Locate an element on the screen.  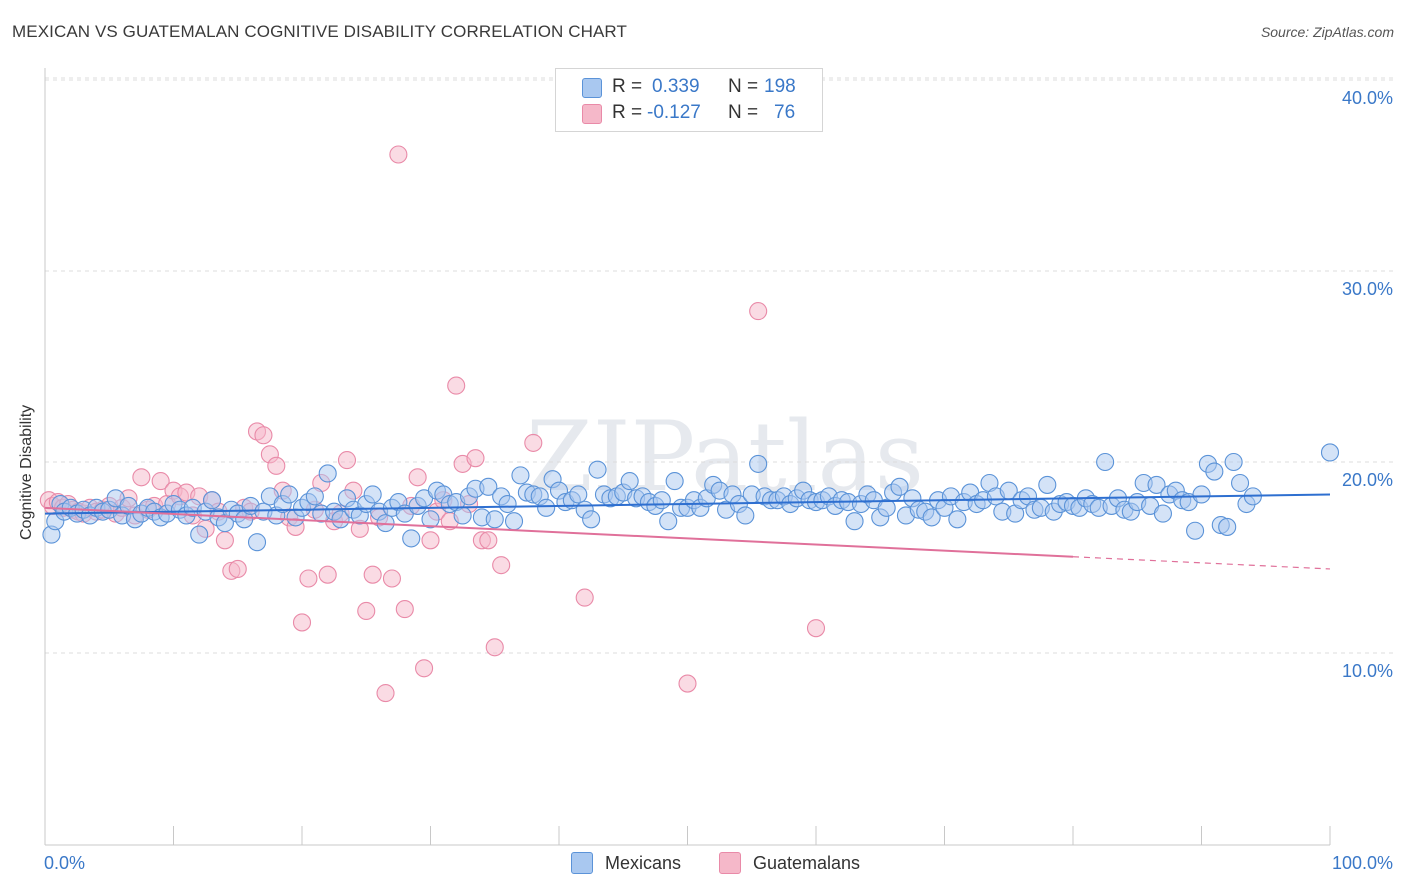
legend-item-mexicans: Mexicans is located at coordinates (626, 863).